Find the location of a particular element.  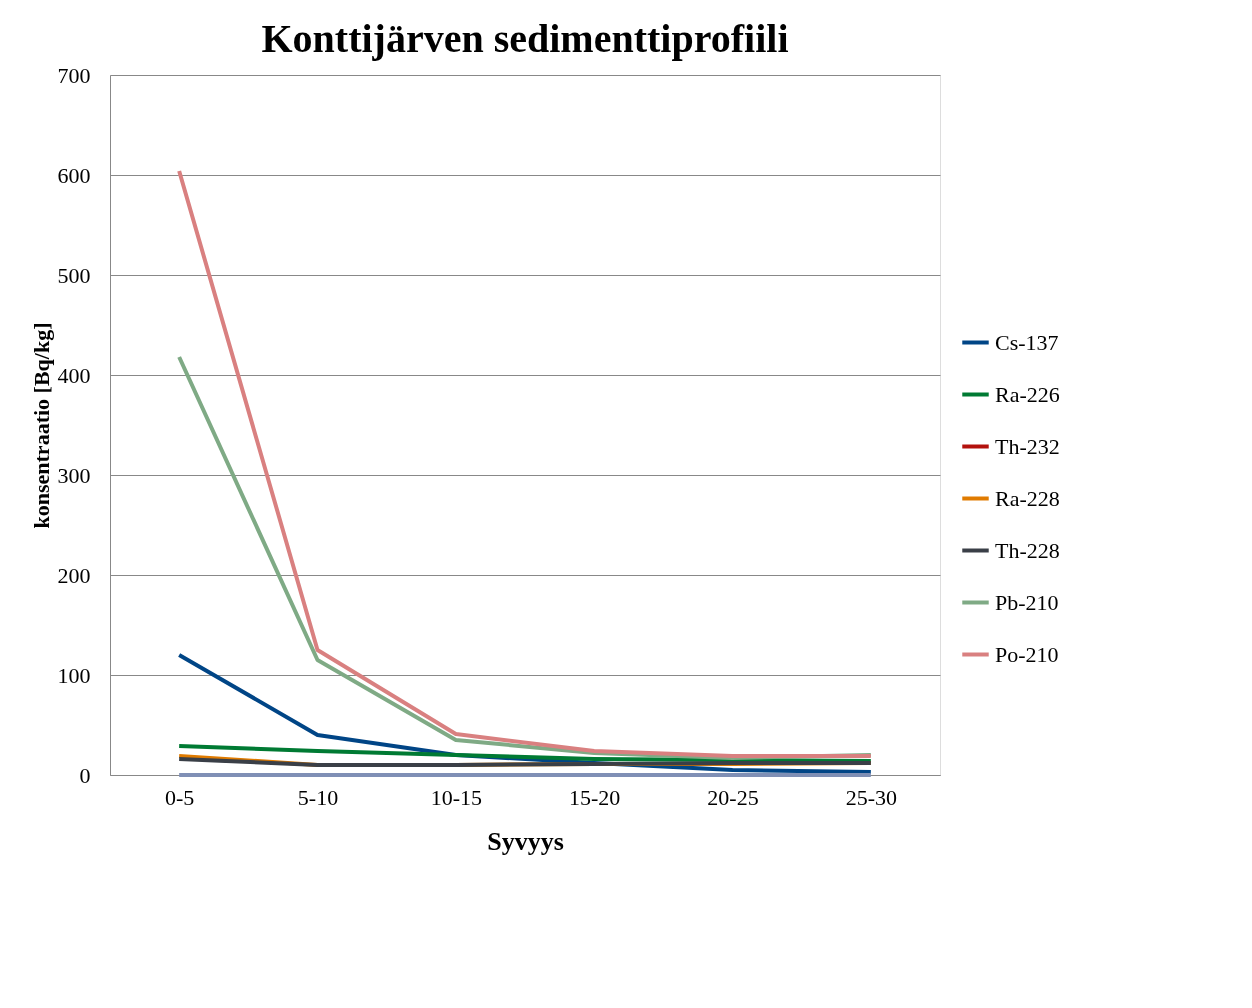

x-tick-label: 10-15 is located at coordinates (456, 797).